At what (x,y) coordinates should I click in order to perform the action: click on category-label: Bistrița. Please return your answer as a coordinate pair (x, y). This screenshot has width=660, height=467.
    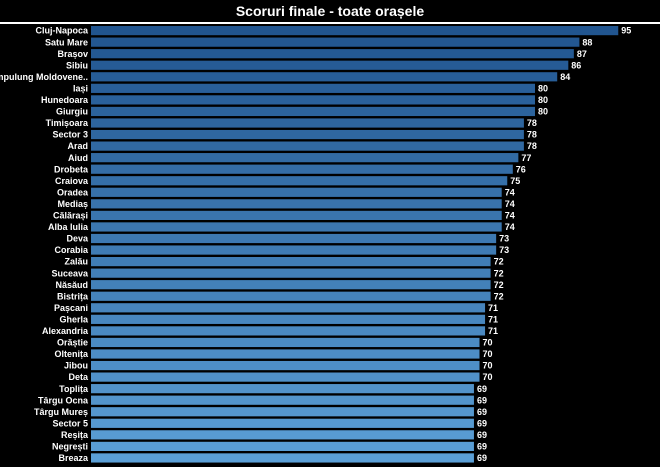
    Looking at the image, I should click on (73, 296).